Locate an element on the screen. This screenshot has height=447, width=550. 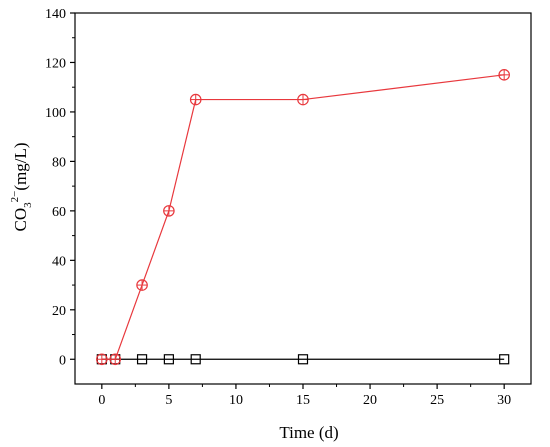
y-tick-label: 0 is located at coordinates (62, 360).